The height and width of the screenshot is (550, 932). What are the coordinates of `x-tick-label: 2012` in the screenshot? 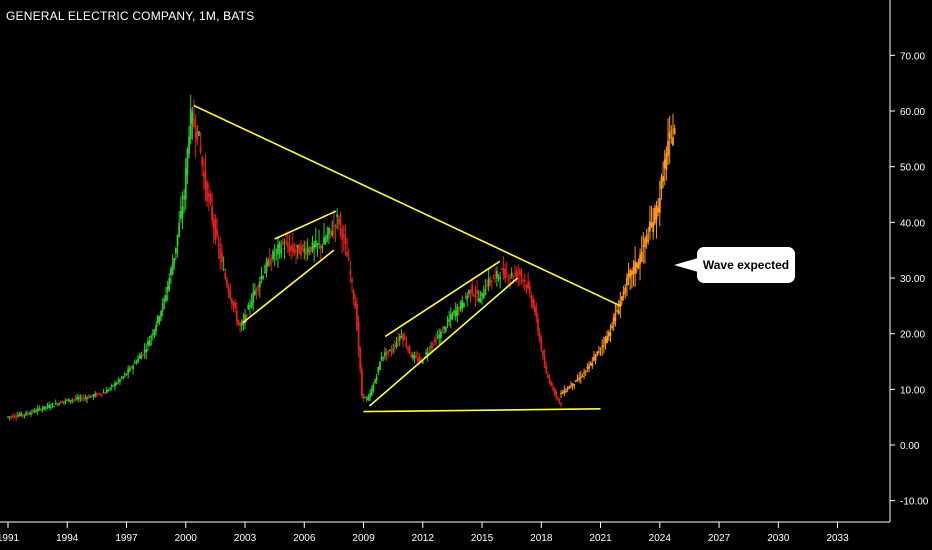 It's located at (423, 538).